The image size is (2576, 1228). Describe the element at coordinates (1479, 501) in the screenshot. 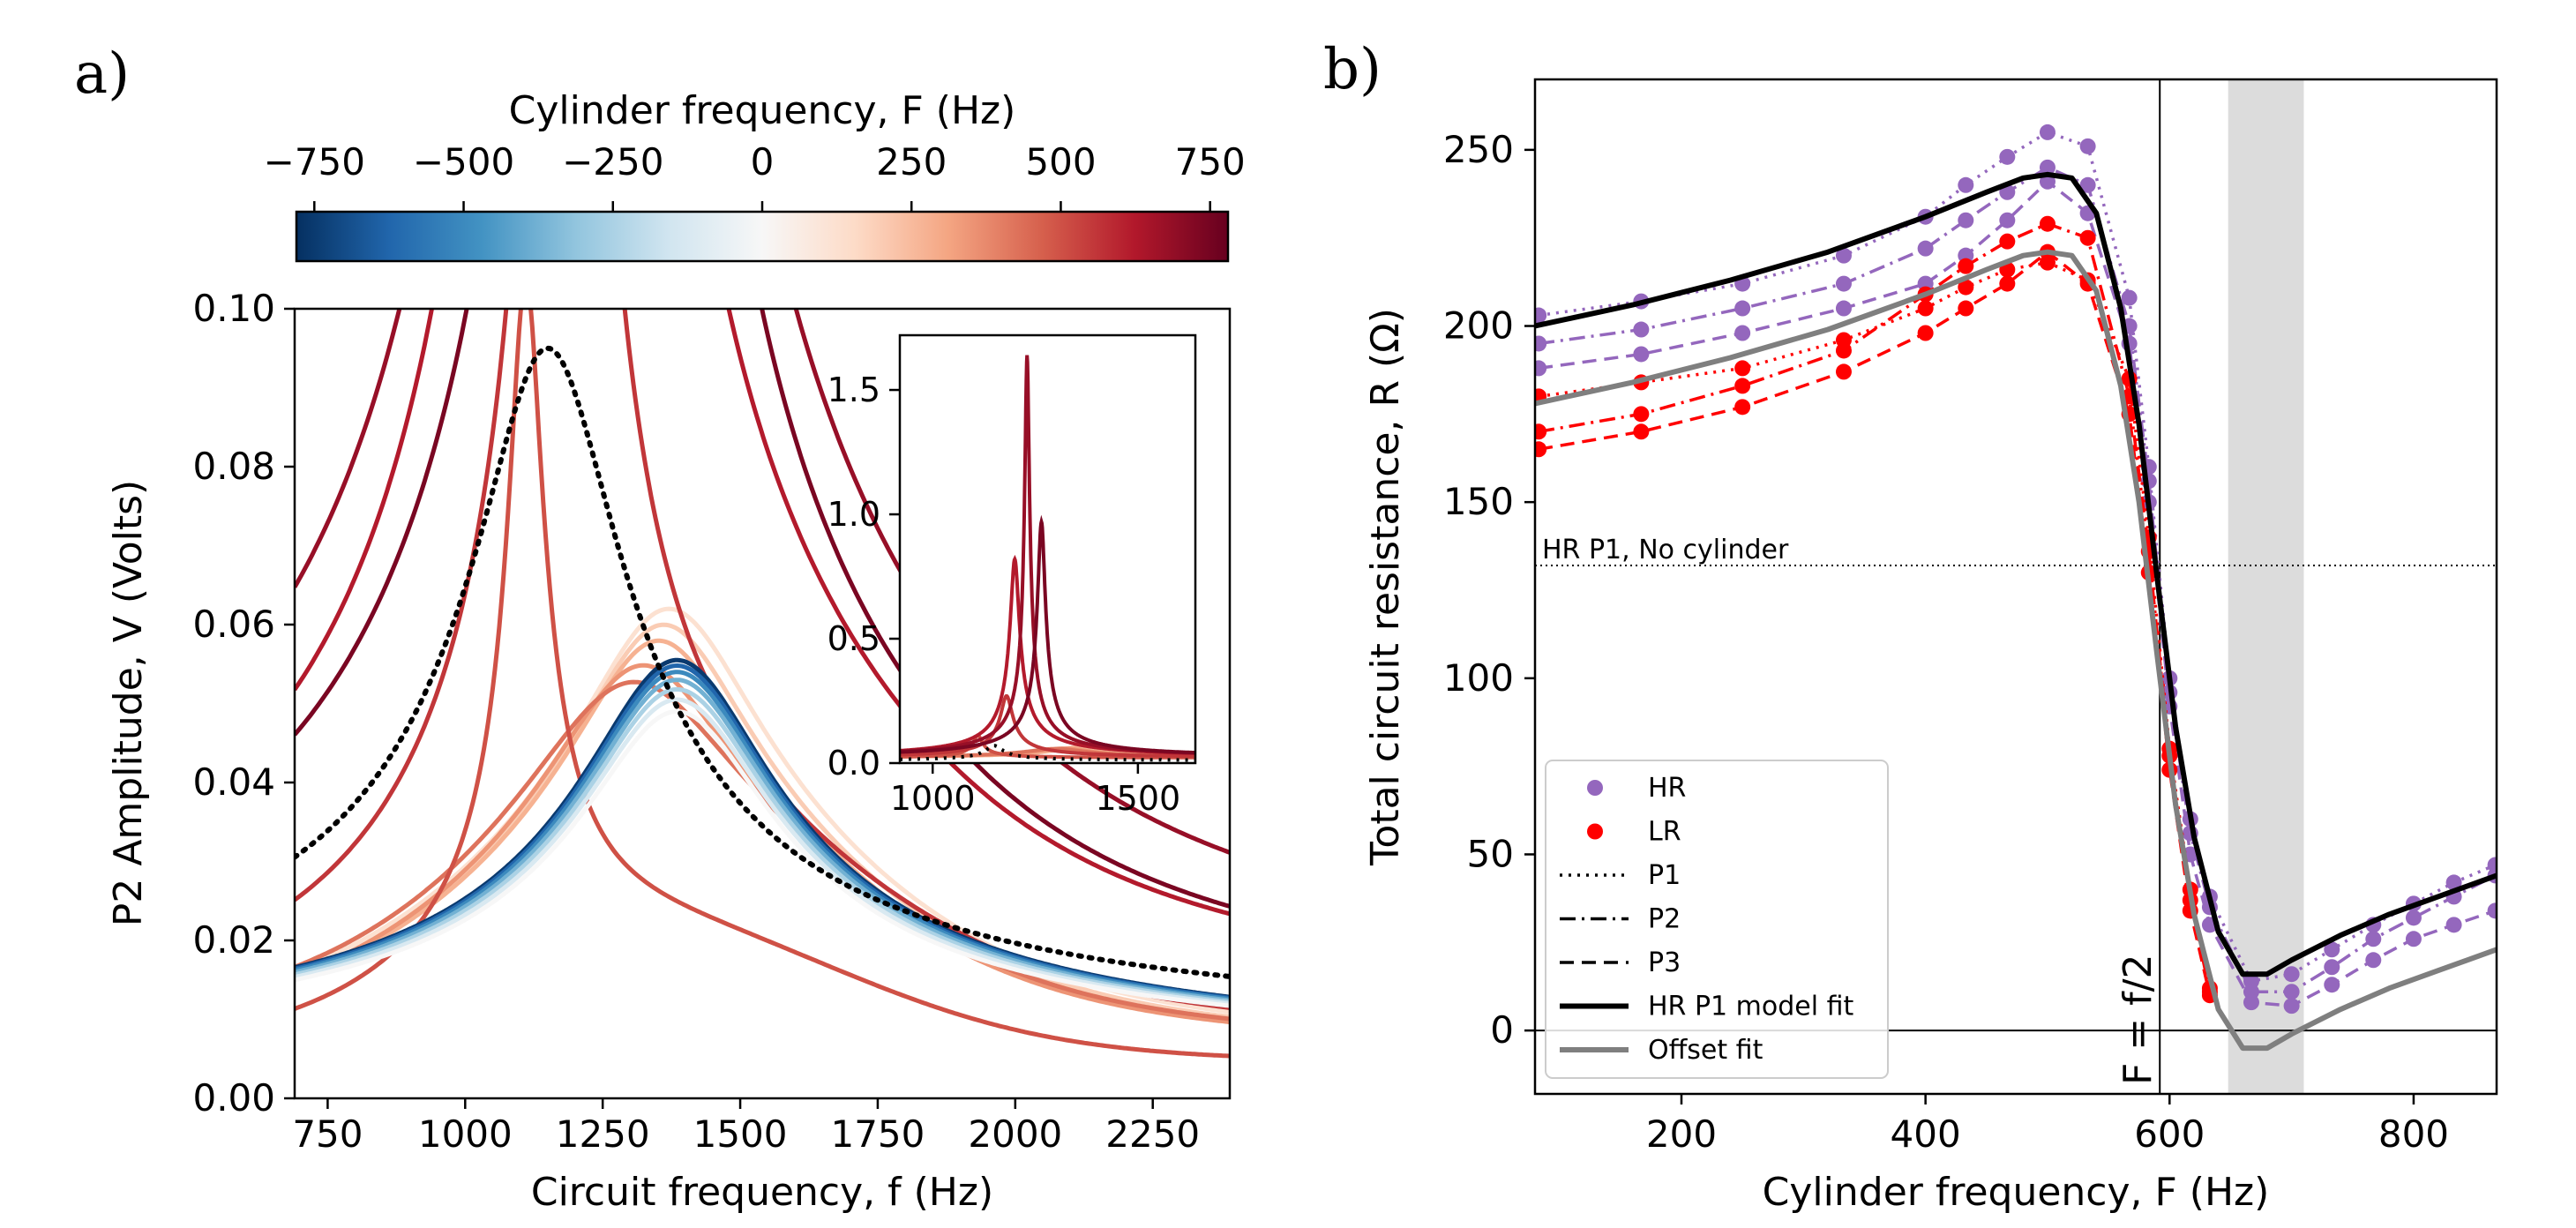

I see `panel-b-ytick-label: 150` at that location.